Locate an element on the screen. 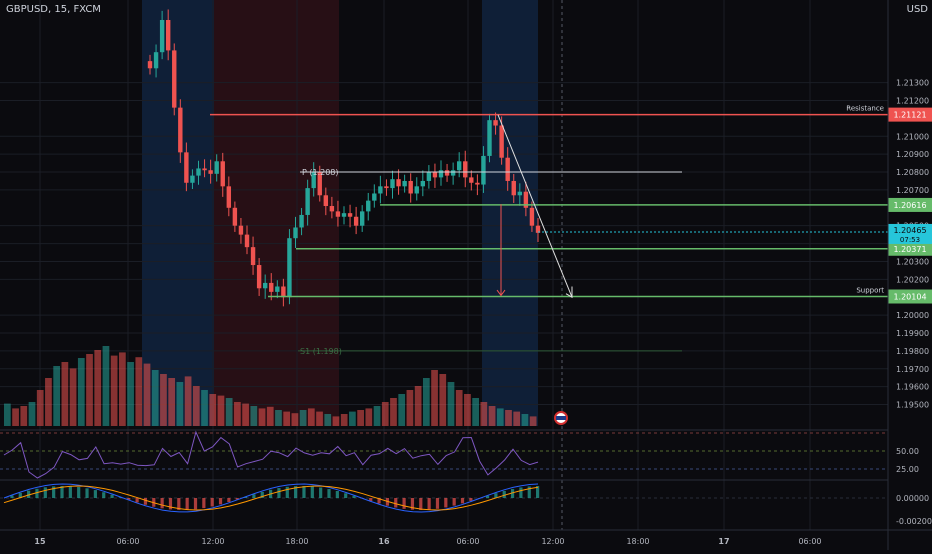 This screenshot has height=554, width=932. event-flag-icon-inner is located at coordinates (561, 418).